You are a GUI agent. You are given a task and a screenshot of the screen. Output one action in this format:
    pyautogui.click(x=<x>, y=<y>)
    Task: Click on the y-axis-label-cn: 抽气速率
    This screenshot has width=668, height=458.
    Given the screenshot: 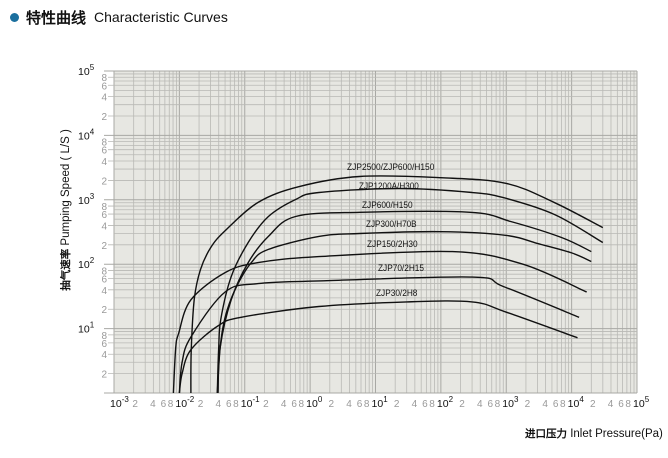 What is the action you would take?
    pyautogui.click(x=66, y=269)
    